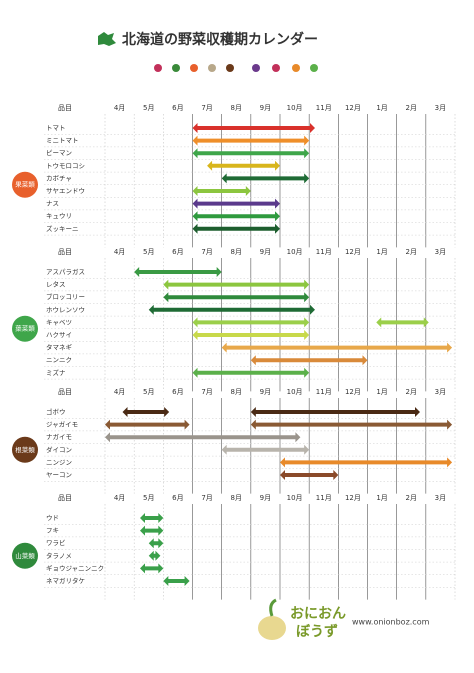 This screenshot has width=474, height=673. I want to click on row-label: キュウリ, so click(59, 216).